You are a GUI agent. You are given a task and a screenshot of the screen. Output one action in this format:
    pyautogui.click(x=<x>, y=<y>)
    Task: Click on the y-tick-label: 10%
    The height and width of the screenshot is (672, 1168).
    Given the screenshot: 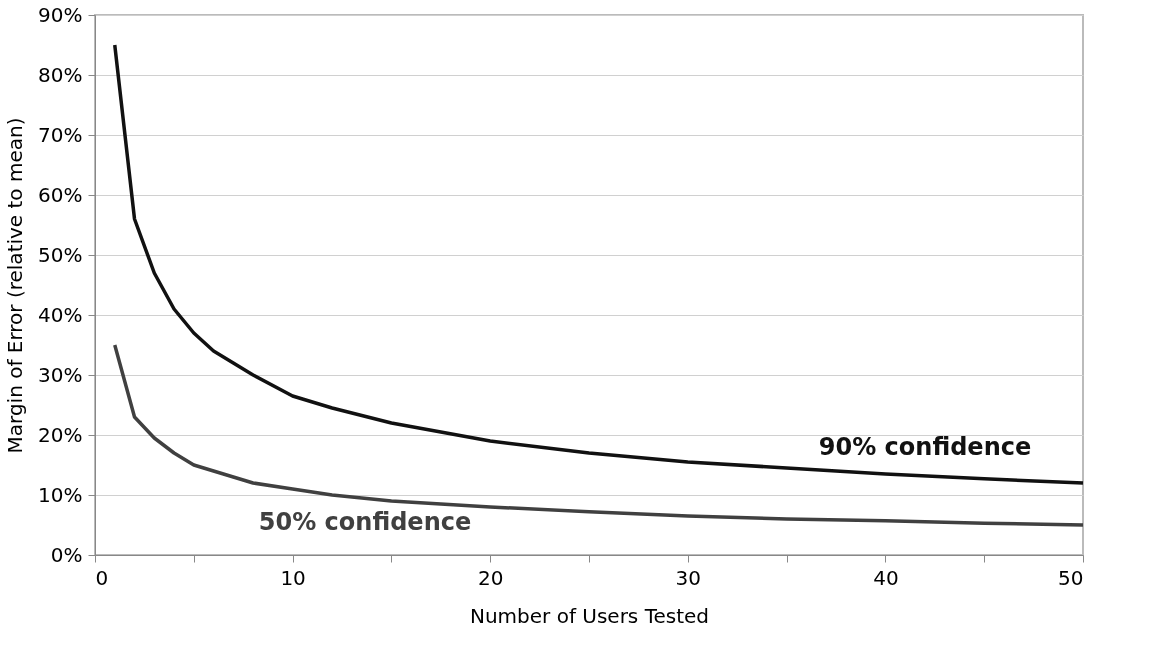 What is the action you would take?
    pyautogui.click(x=60, y=494)
    